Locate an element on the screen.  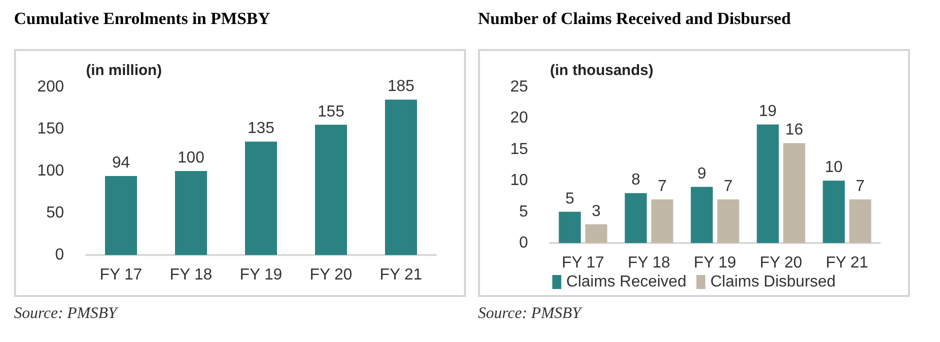
y-tick-label: 100 is located at coordinates (50, 171).